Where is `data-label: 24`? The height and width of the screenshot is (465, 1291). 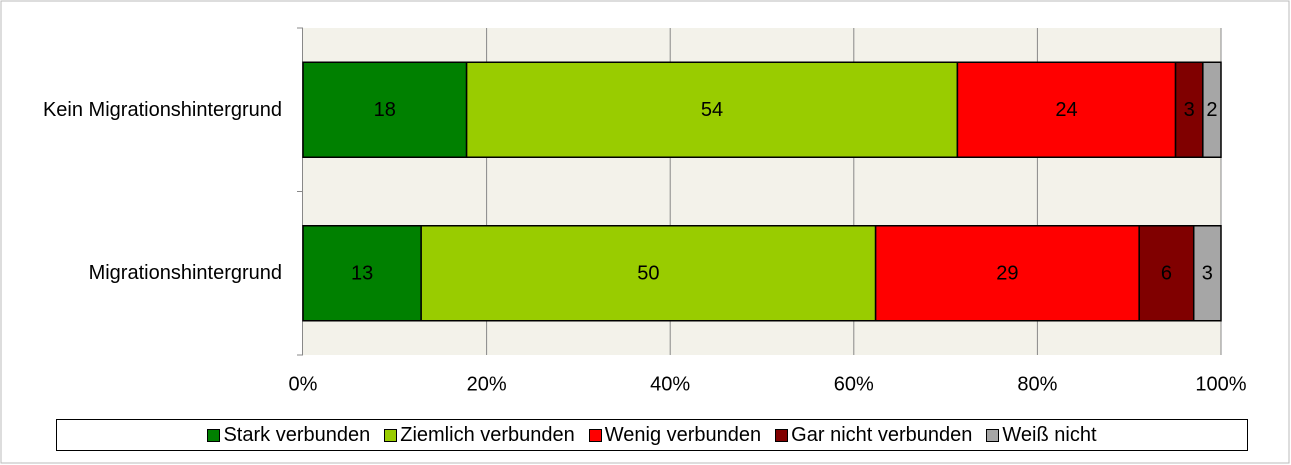
data-label: 24 is located at coordinates (1066, 110).